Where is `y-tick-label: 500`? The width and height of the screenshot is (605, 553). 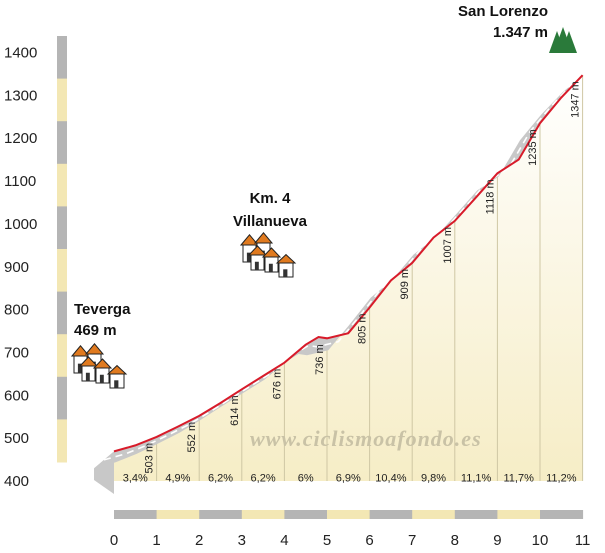 y-tick-label: 500 is located at coordinates (16, 438).